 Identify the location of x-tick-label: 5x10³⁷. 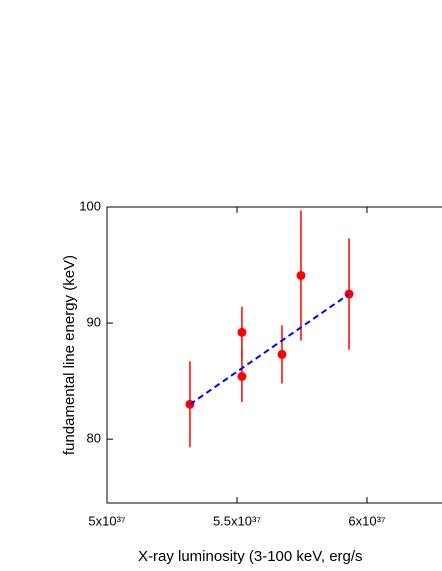
(107, 520).